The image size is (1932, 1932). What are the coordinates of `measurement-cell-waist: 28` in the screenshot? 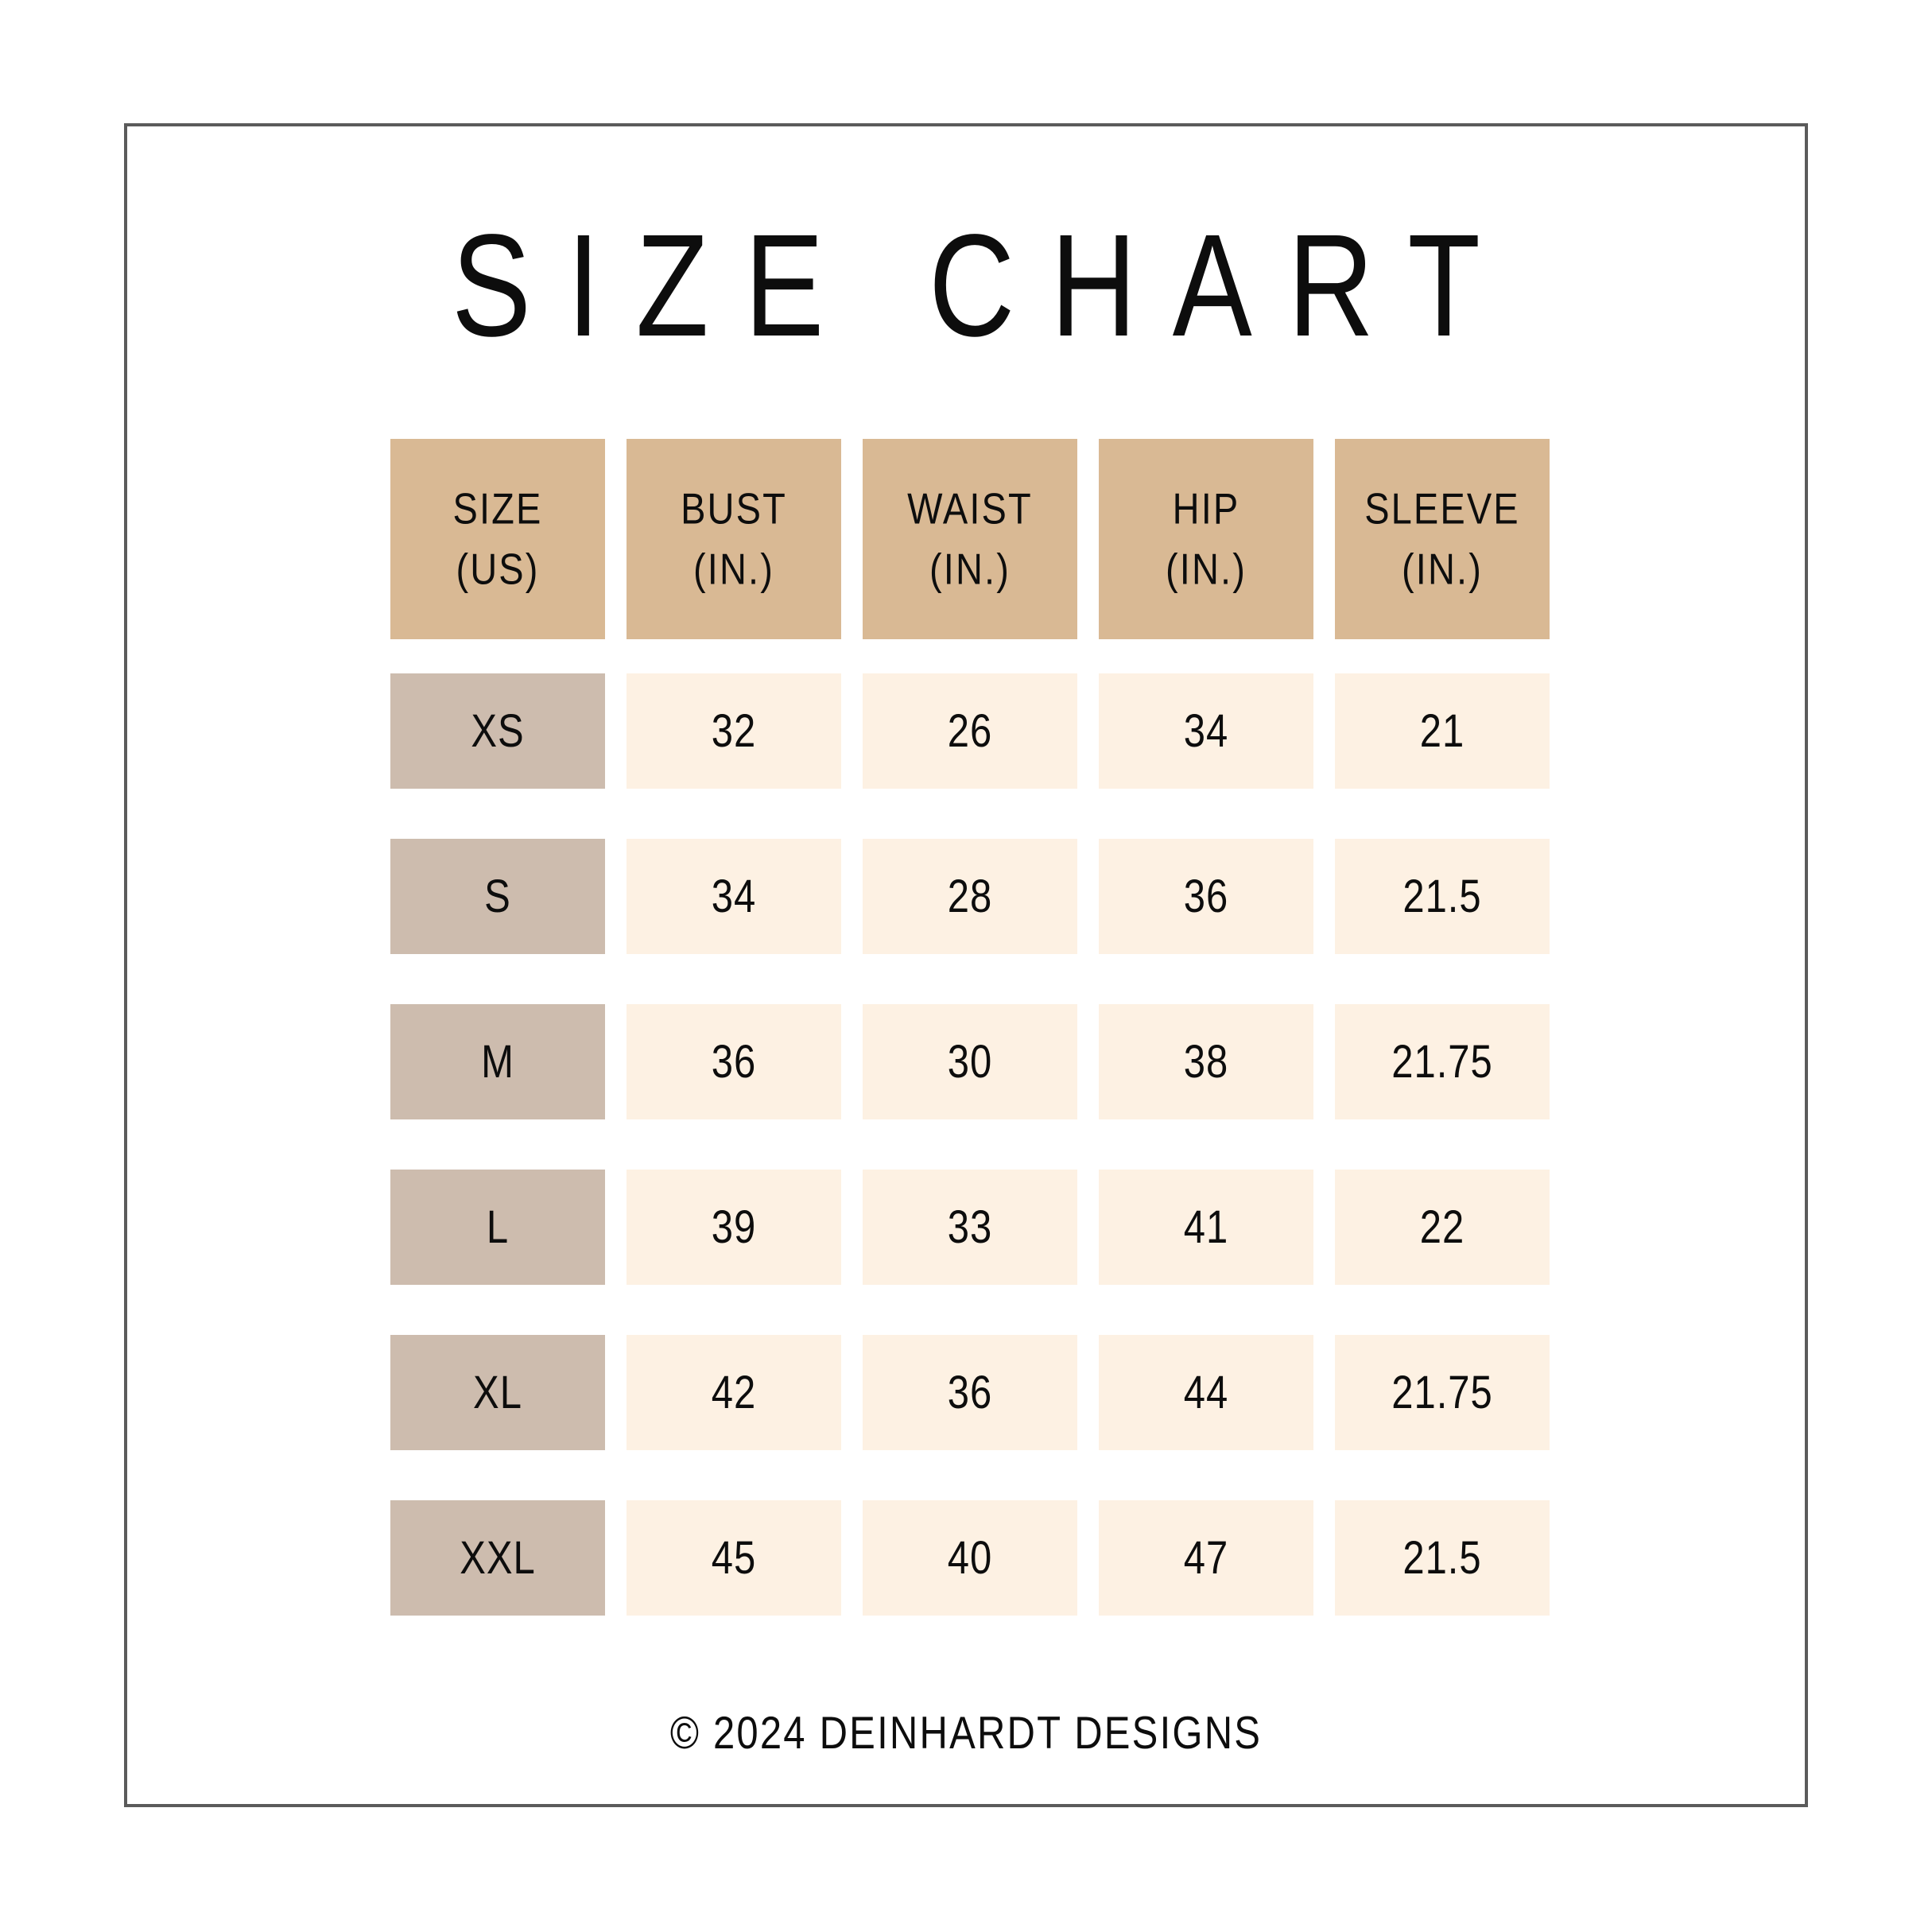 It's located at (970, 896).